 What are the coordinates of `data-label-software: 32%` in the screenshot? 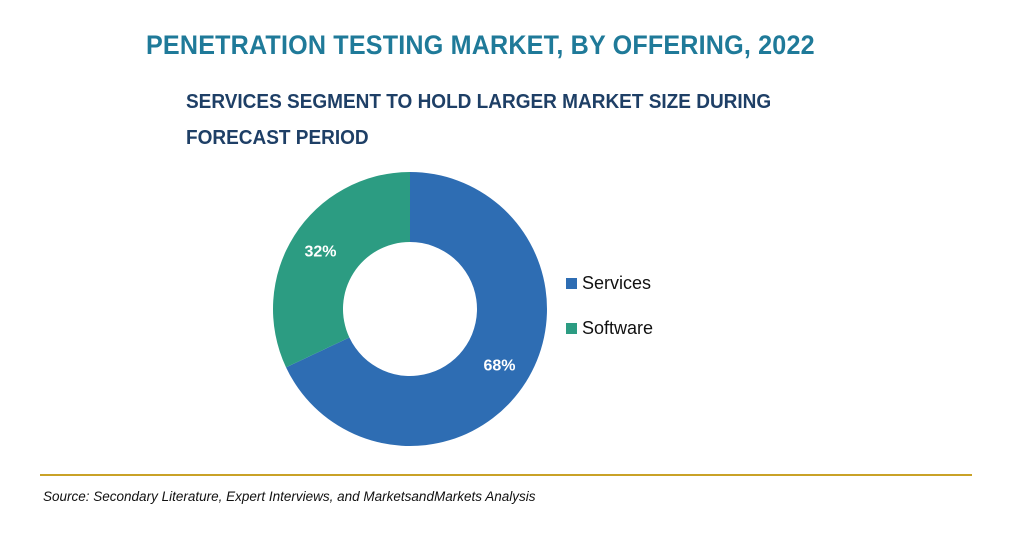 It's located at (320, 252).